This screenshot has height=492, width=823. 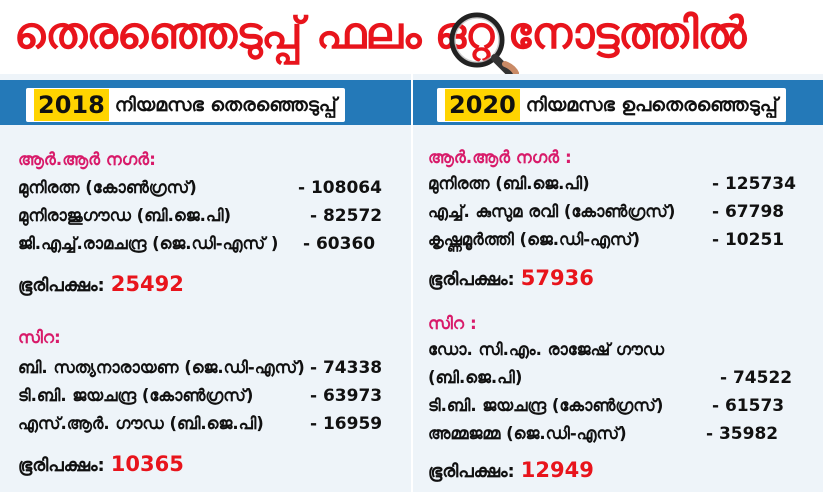 What do you see at coordinates (147, 284) in the screenshot?
I see `left-s1-majority-value: 25492` at bounding box center [147, 284].